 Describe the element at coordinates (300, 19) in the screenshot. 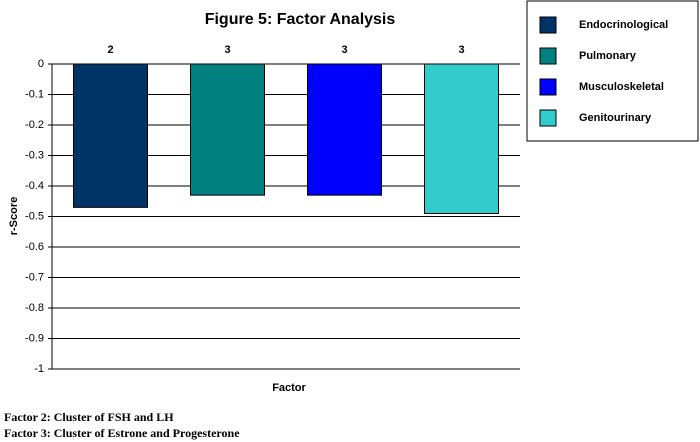

I see `chart-title: Figure 5: Factor Analysis` at that location.